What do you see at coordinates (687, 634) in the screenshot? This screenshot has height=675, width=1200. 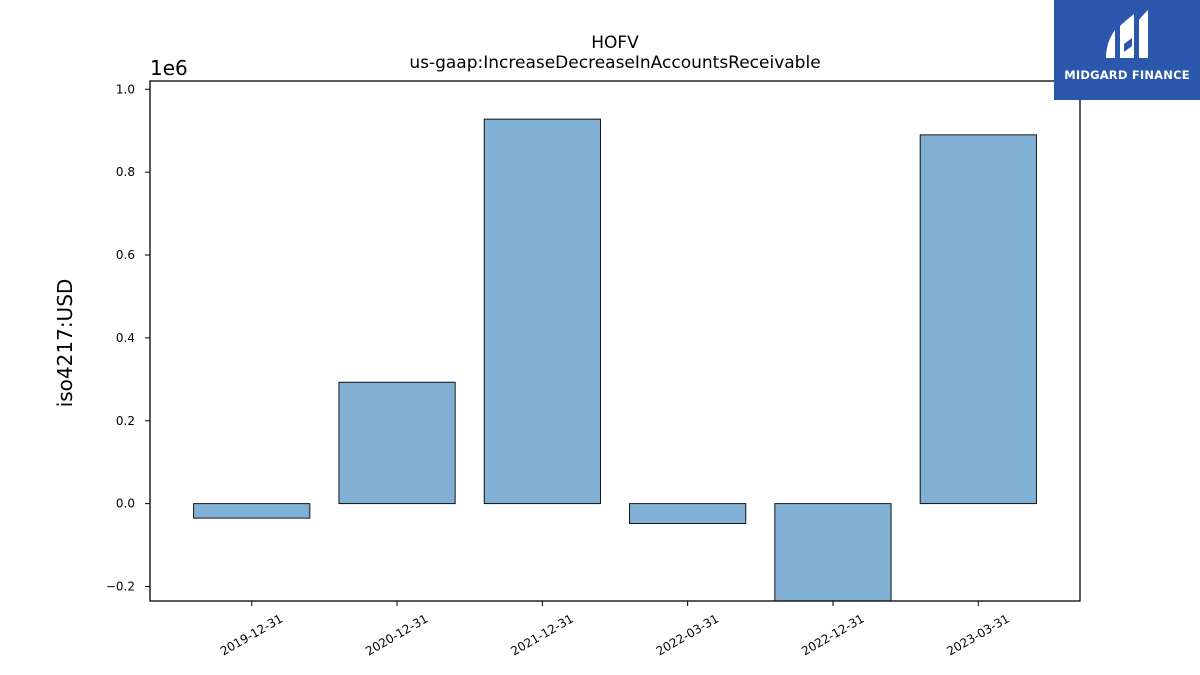 I see `x-tick-label: 2022-03-31` at bounding box center [687, 634].